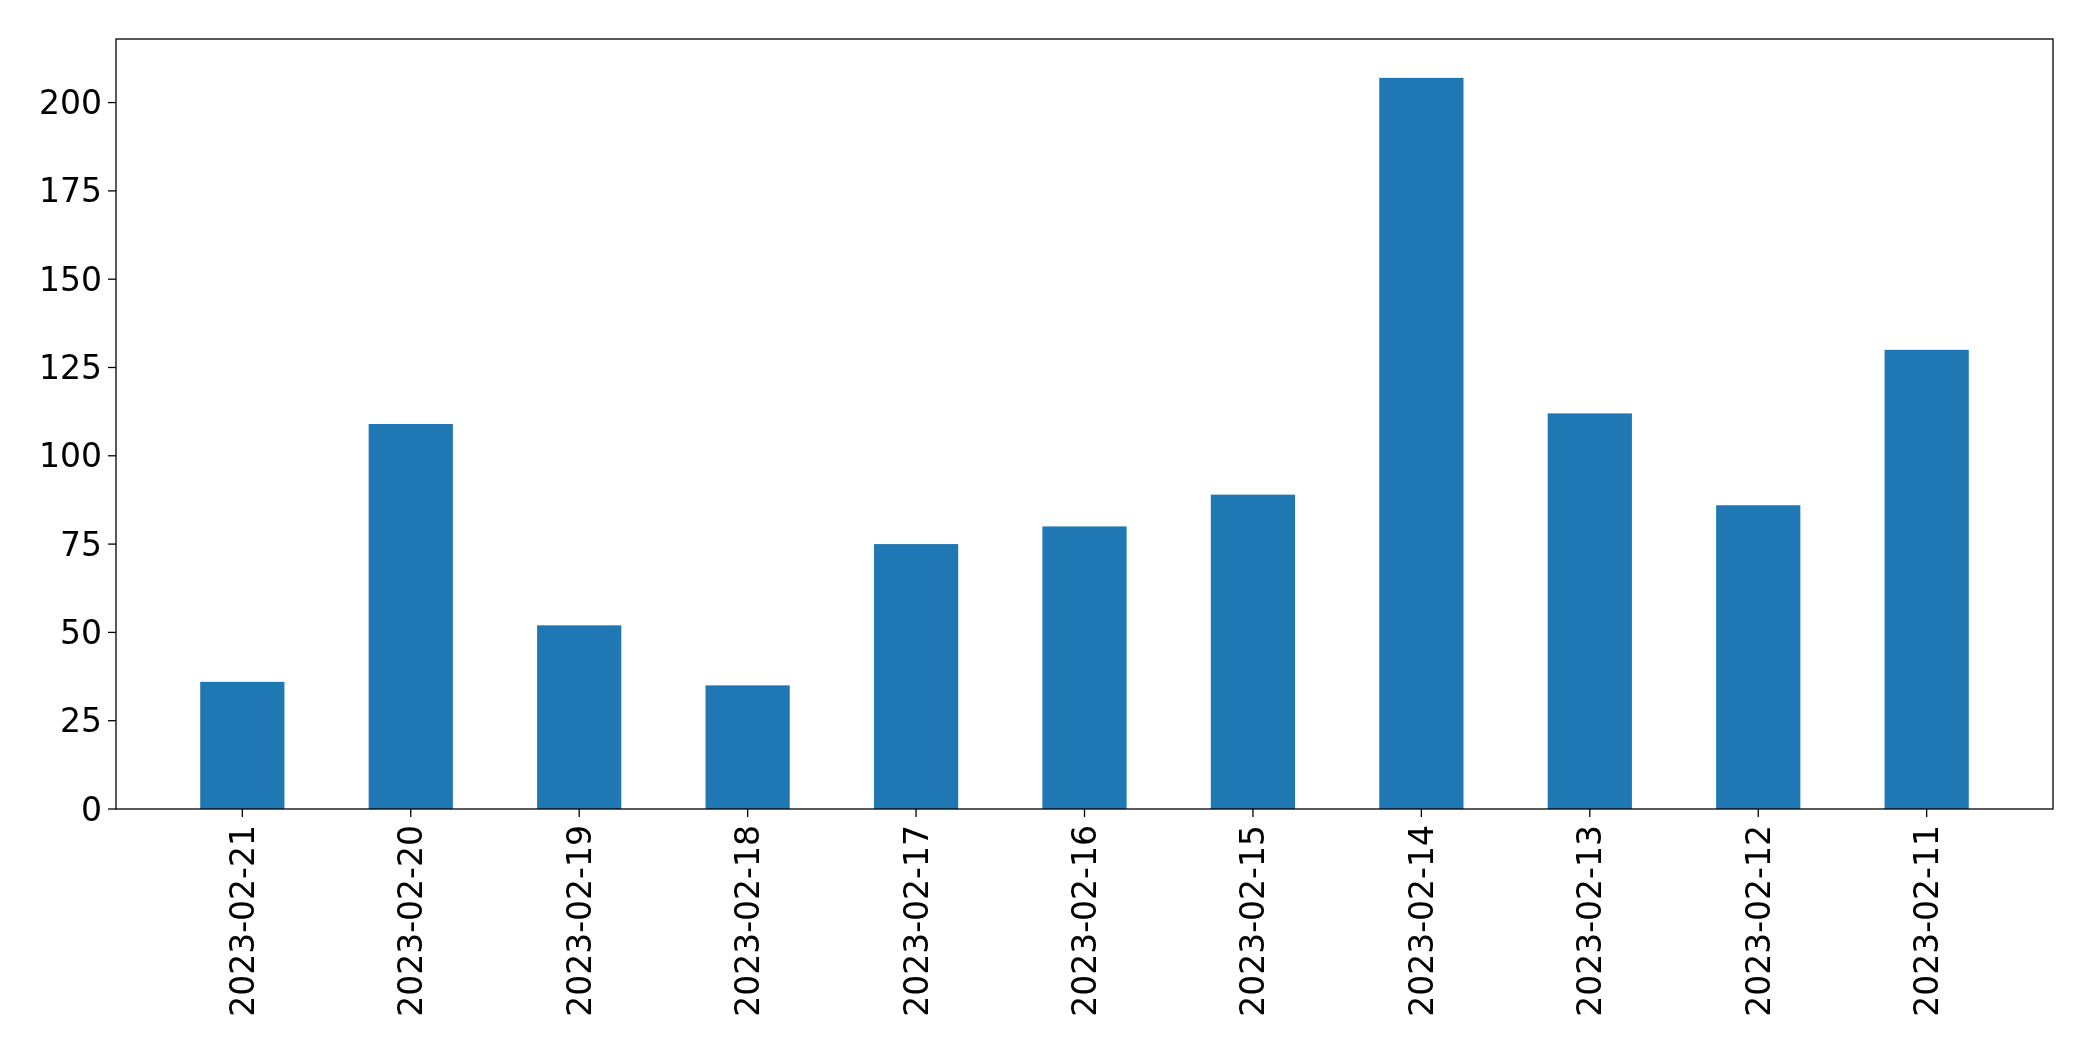 The image size is (2093, 1061). I want to click on y-tick-label: 50, so click(81, 632).